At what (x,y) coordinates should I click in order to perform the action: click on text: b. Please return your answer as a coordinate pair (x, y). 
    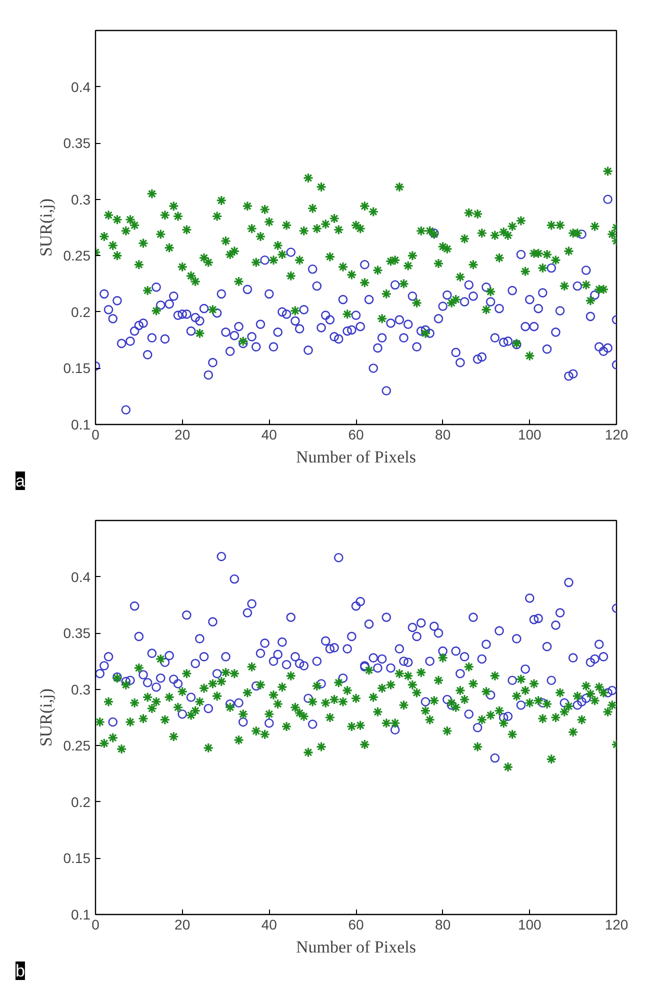
    Looking at the image, I should click on (20, 971).